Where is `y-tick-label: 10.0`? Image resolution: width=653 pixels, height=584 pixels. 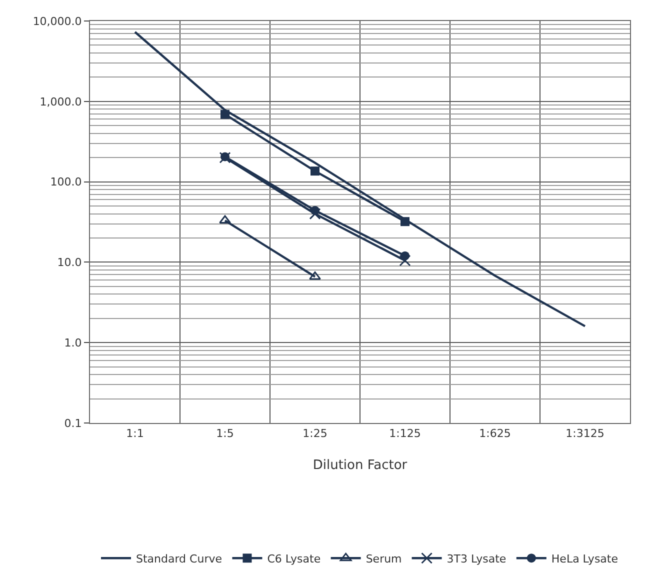 y-tick-label: 10.0 is located at coordinates (69, 263).